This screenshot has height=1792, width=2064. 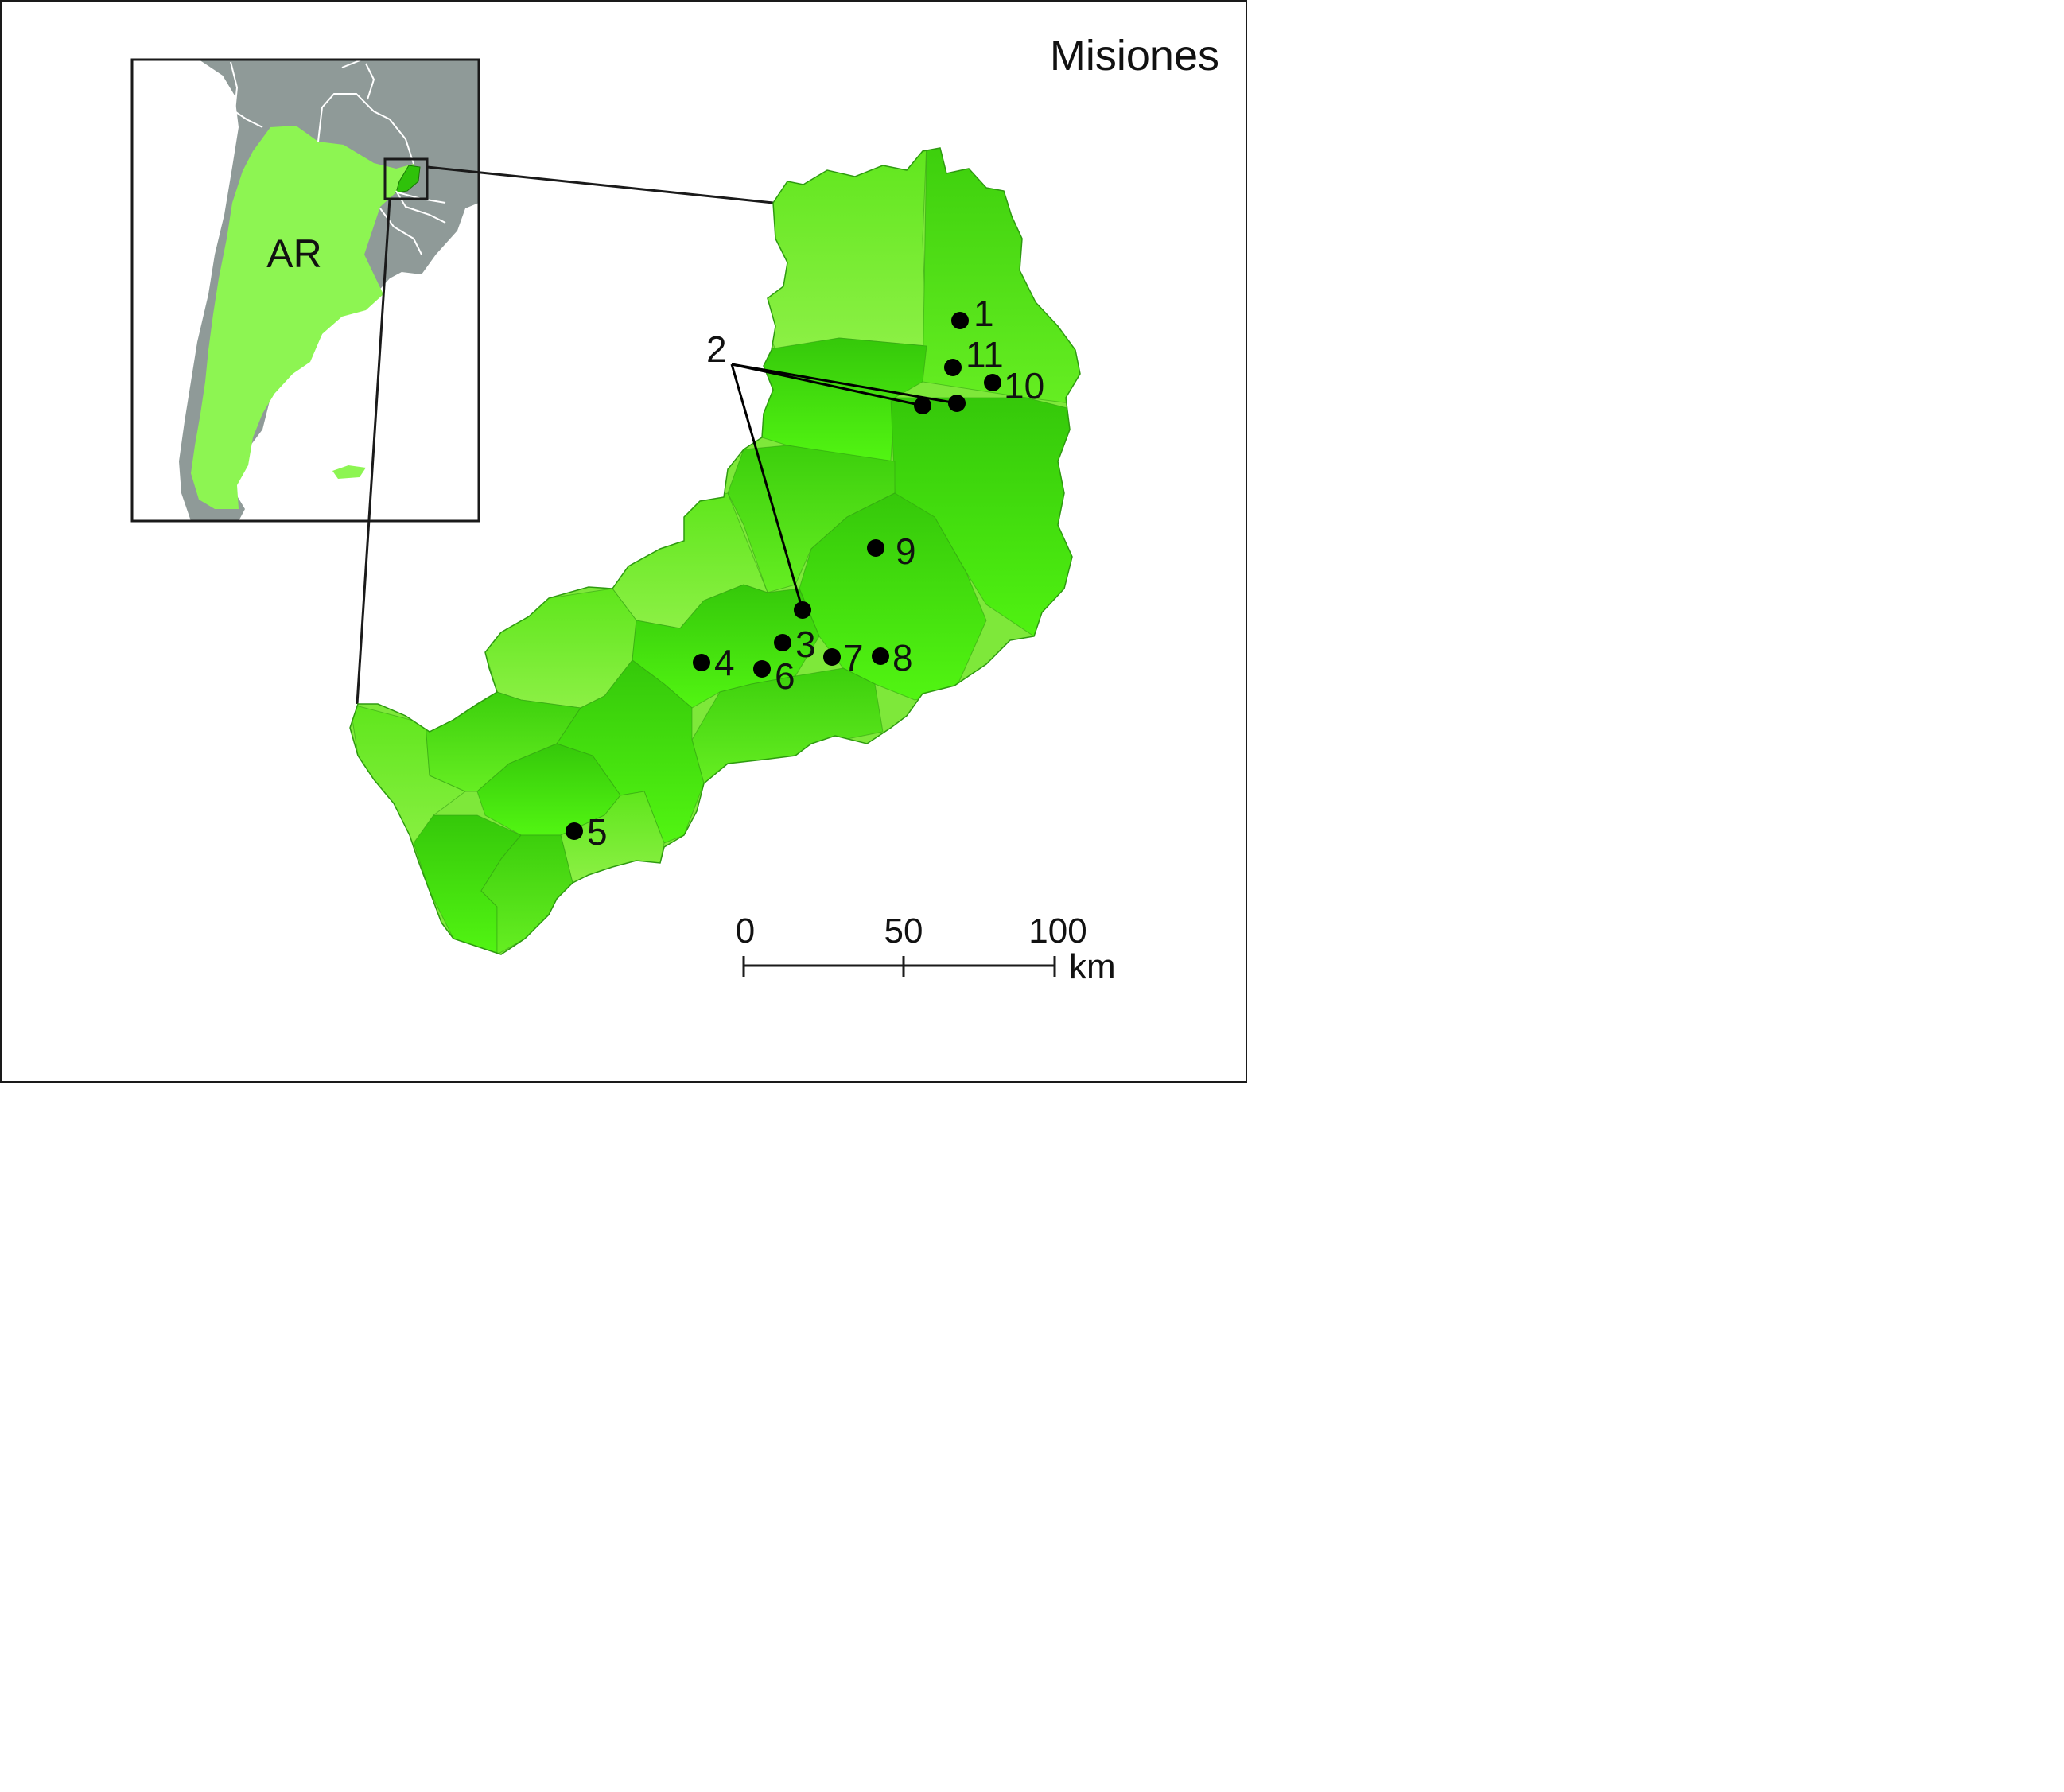 What do you see at coordinates (984, 313) in the screenshot?
I see `site-1-label: 1` at bounding box center [984, 313].